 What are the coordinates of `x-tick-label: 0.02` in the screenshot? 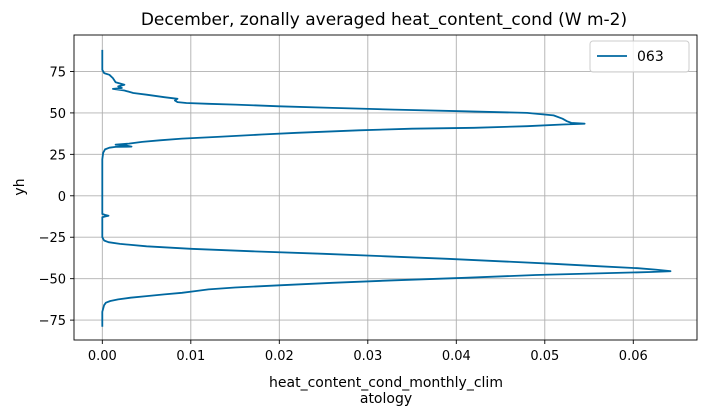 It's located at (279, 356).